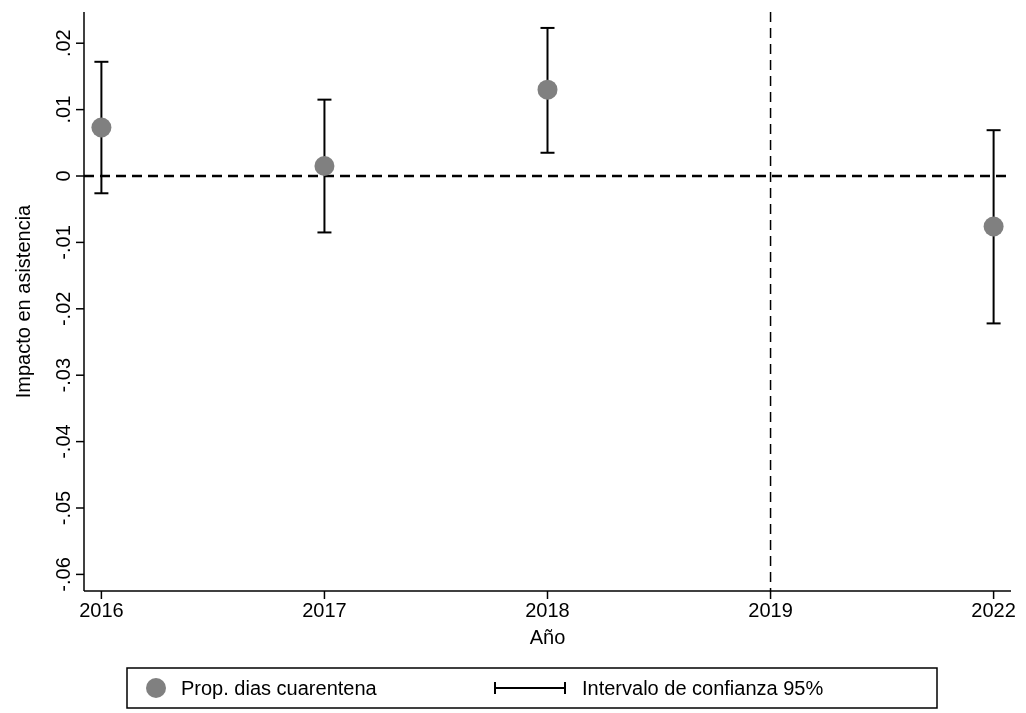  Describe the element at coordinates (993, 610) in the screenshot. I see `x-tick-label: 2022` at that location.